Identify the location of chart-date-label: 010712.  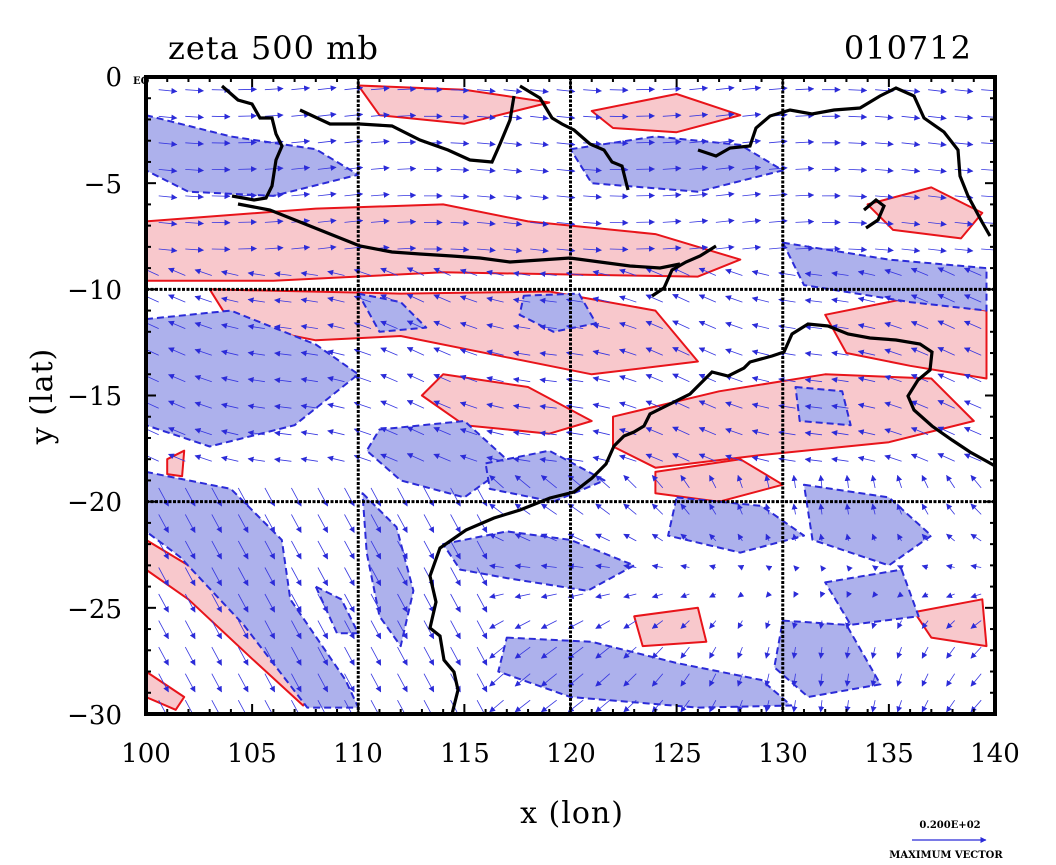
(908, 48).